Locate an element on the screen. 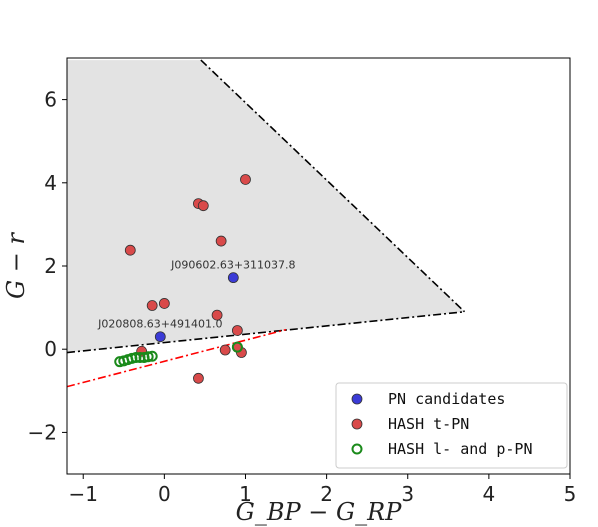  y-tick-label-0: −2 is located at coordinates (42, 432).